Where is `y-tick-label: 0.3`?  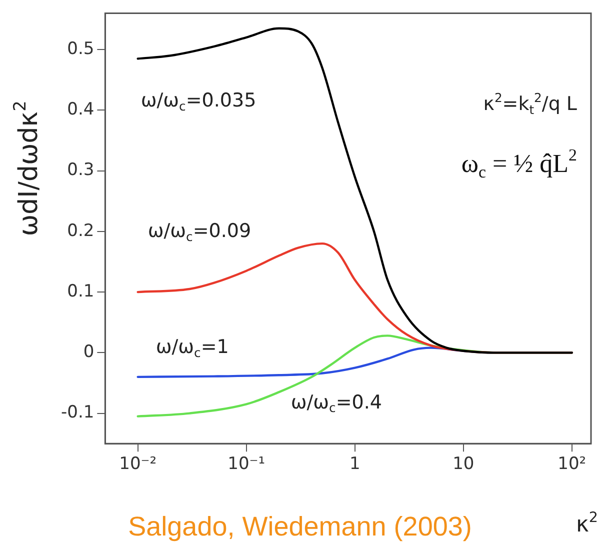 y-tick-label: 0.3 is located at coordinates (80, 170).